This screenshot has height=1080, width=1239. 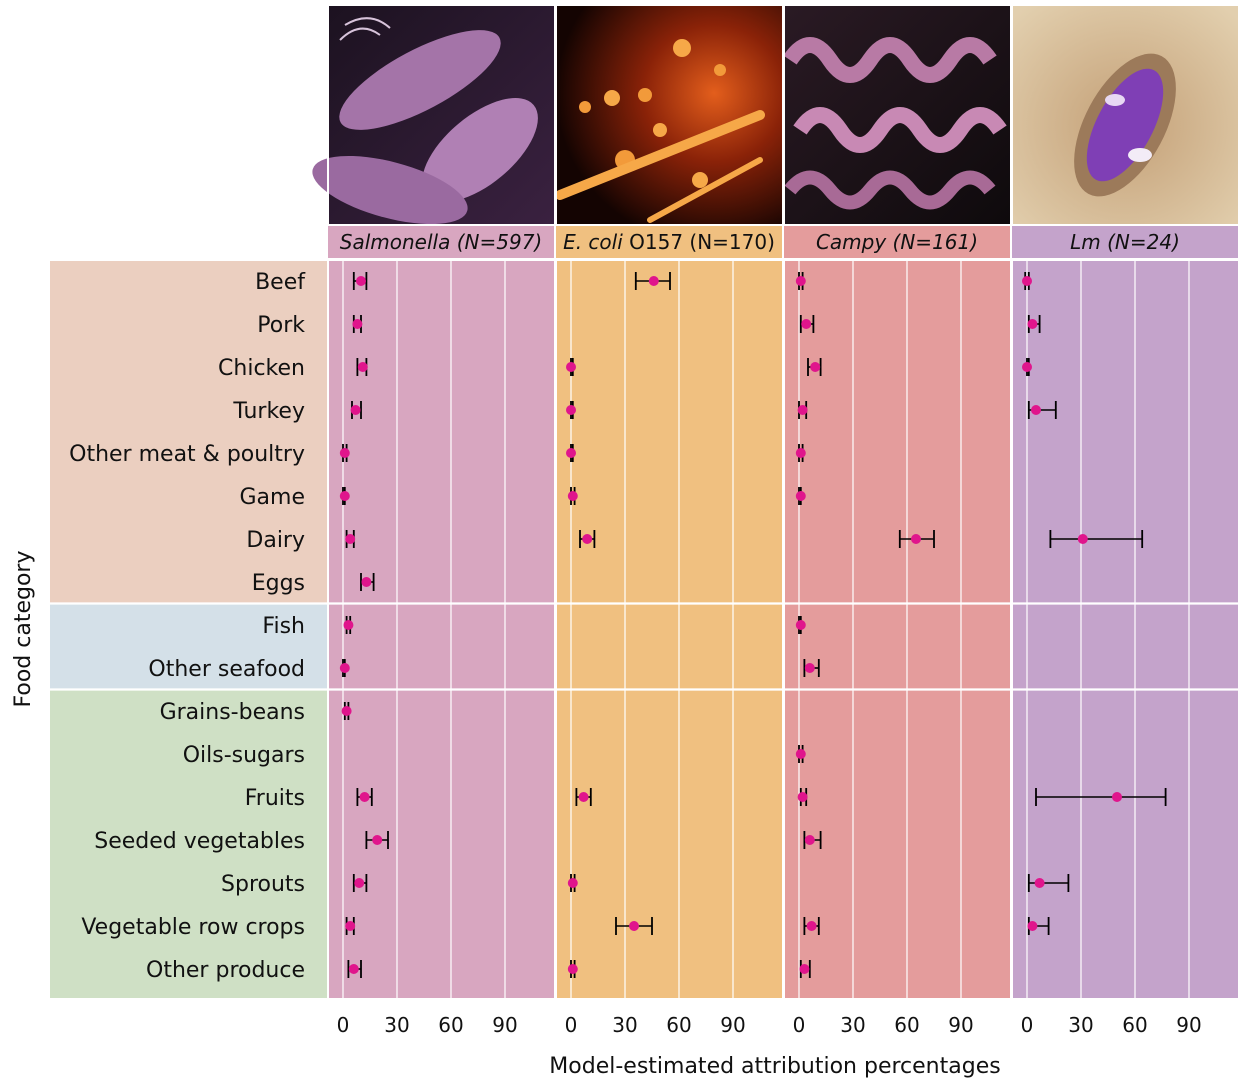 What do you see at coordinates (244, 755) in the screenshot?
I see `category-label-oils-sugars: Oils-sugars` at bounding box center [244, 755].